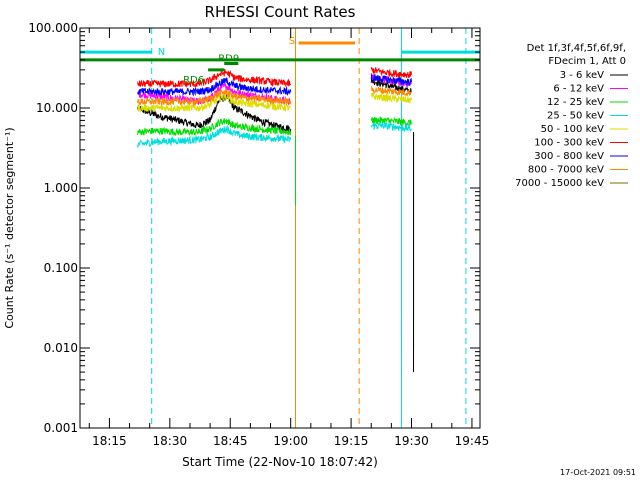 This screenshot has width=640, height=480. What do you see at coordinates (598, 472) in the screenshot?
I see `timestamp: 17-Oct-2021 09:51` at bounding box center [598, 472].